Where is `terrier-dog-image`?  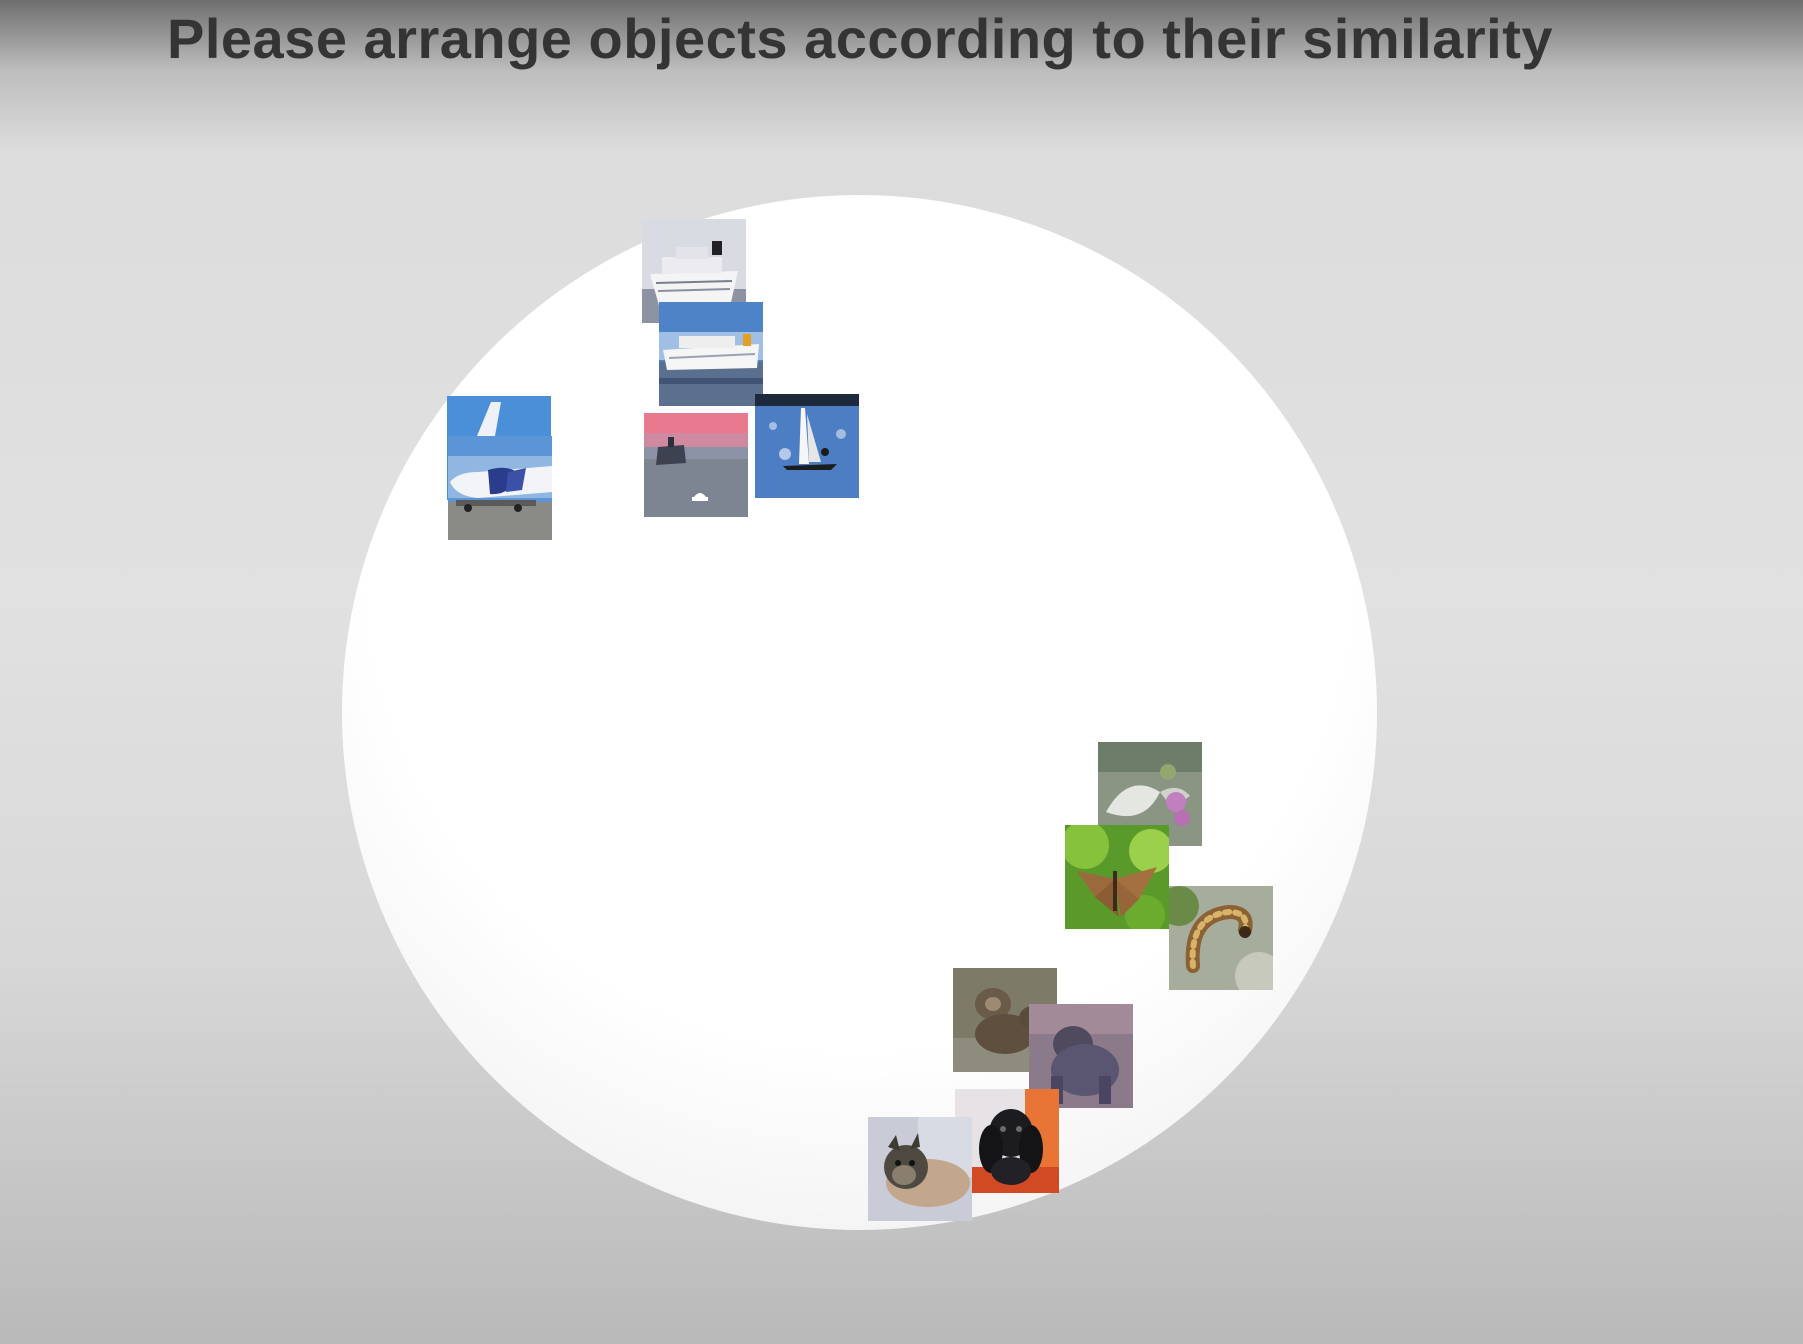
terrier-dog-image is located at coordinates (920, 1169).